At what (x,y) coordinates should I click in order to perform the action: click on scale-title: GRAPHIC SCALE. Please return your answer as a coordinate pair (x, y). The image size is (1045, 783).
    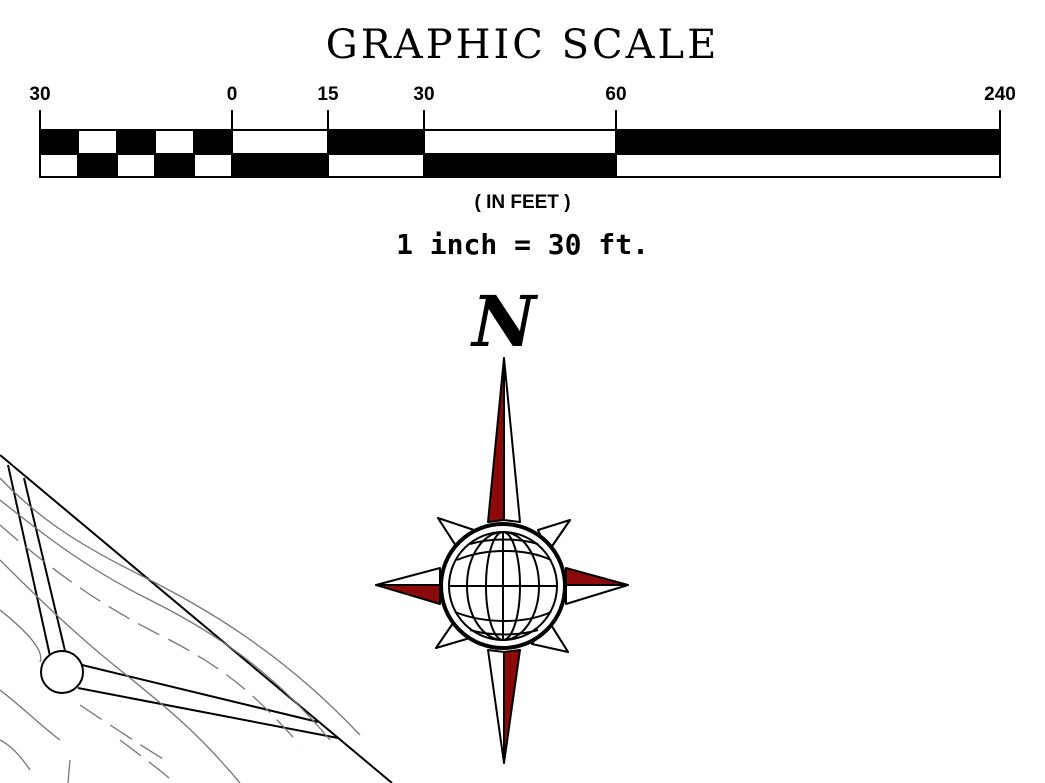
    Looking at the image, I should click on (522, 45).